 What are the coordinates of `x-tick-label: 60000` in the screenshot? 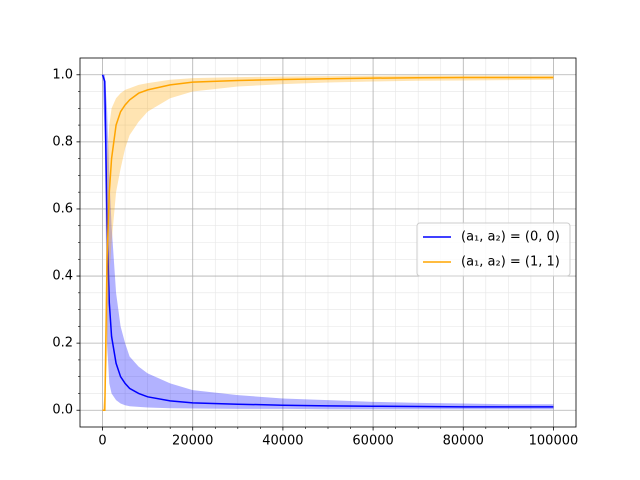 It's located at (372, 441).